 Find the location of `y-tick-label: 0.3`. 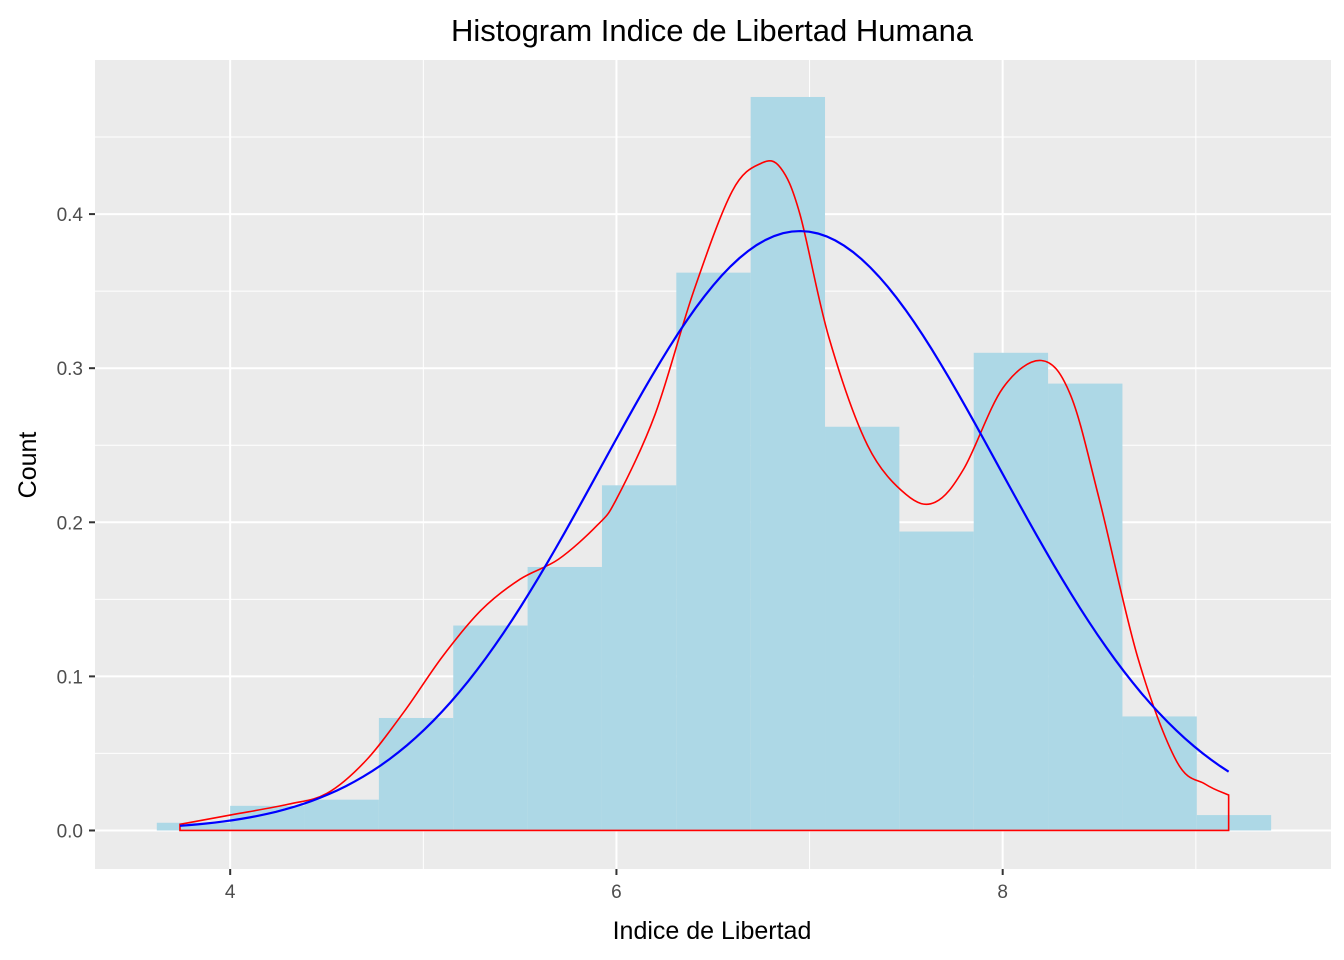

y-tick-label: 0.3 is located at coordinates (70, 369).